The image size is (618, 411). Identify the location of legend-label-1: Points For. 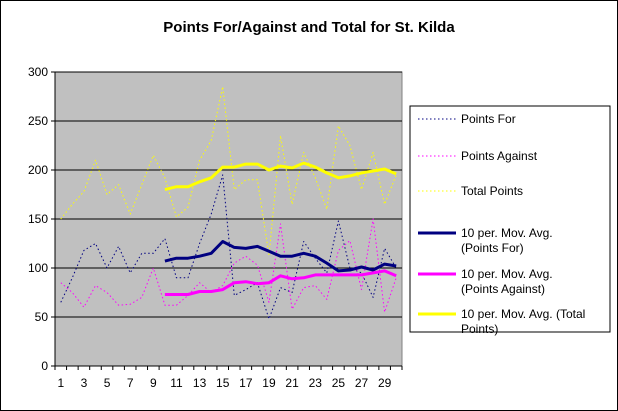
(488, 119).